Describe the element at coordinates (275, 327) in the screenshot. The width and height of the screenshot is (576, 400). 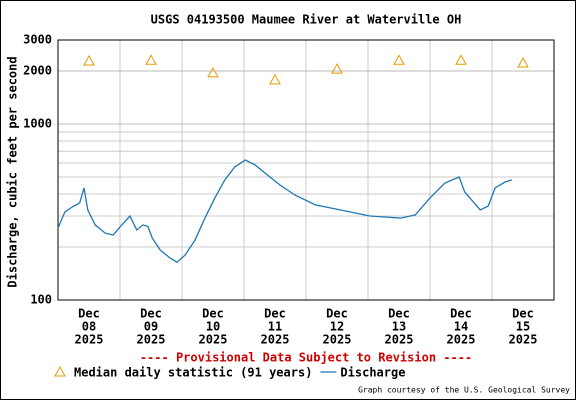
I see `x-tick-label: 11` at that location.